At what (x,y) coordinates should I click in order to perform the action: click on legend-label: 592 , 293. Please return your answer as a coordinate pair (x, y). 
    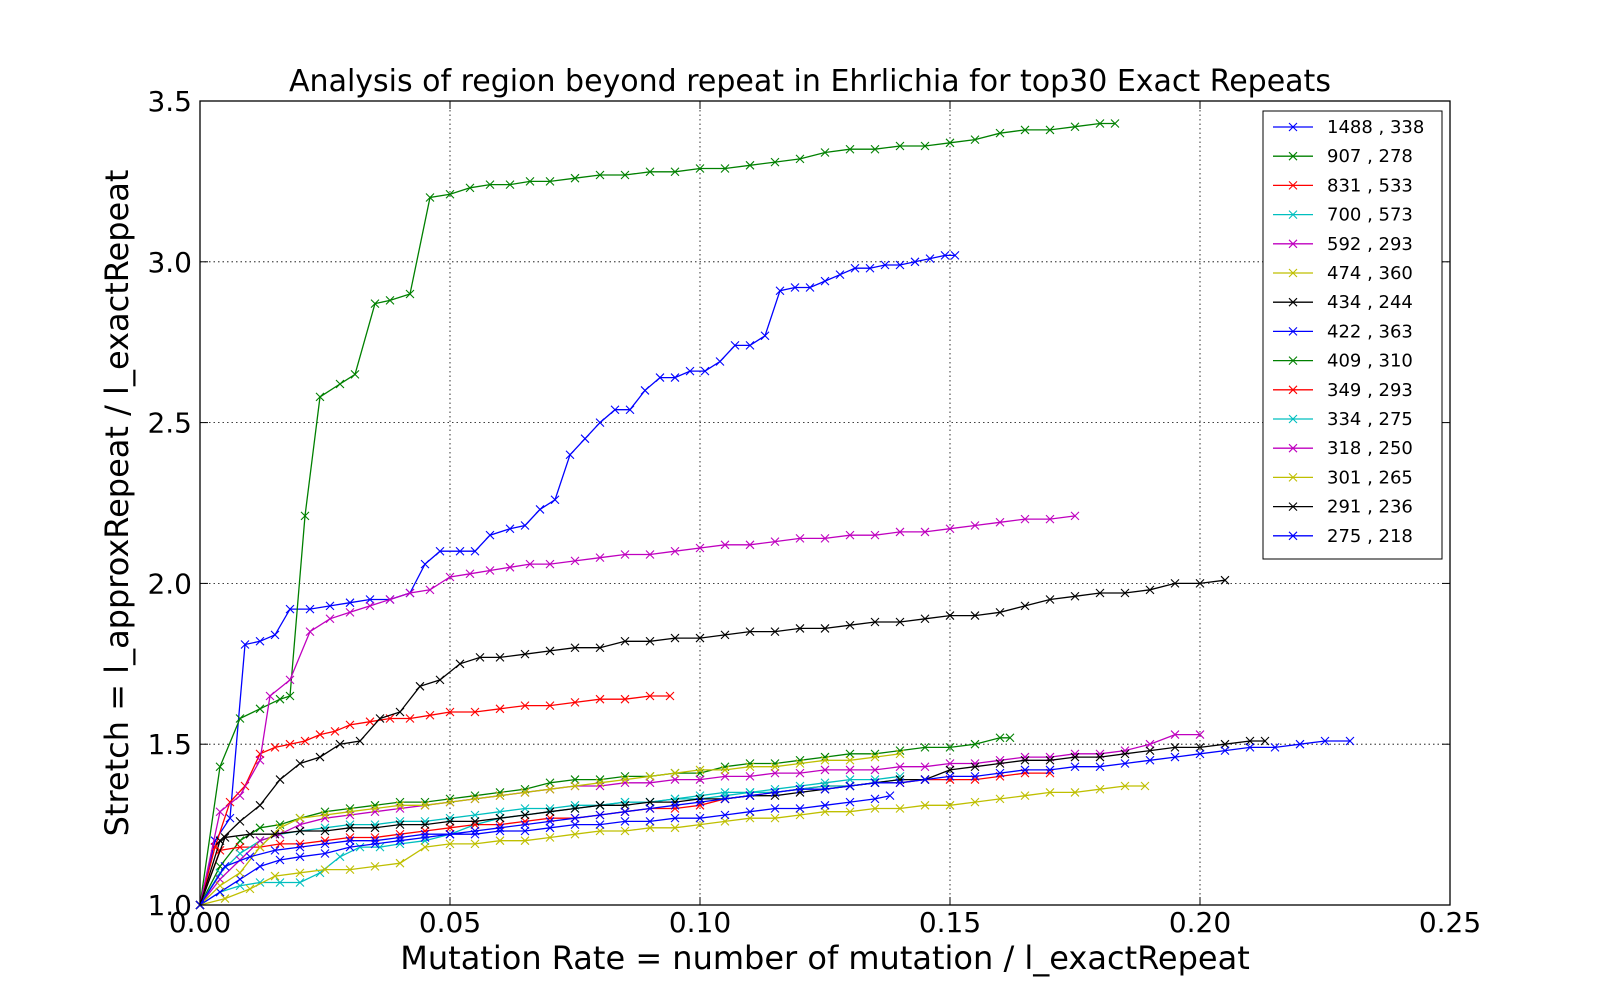
    Looking at the image, I should click on (1370, 244).